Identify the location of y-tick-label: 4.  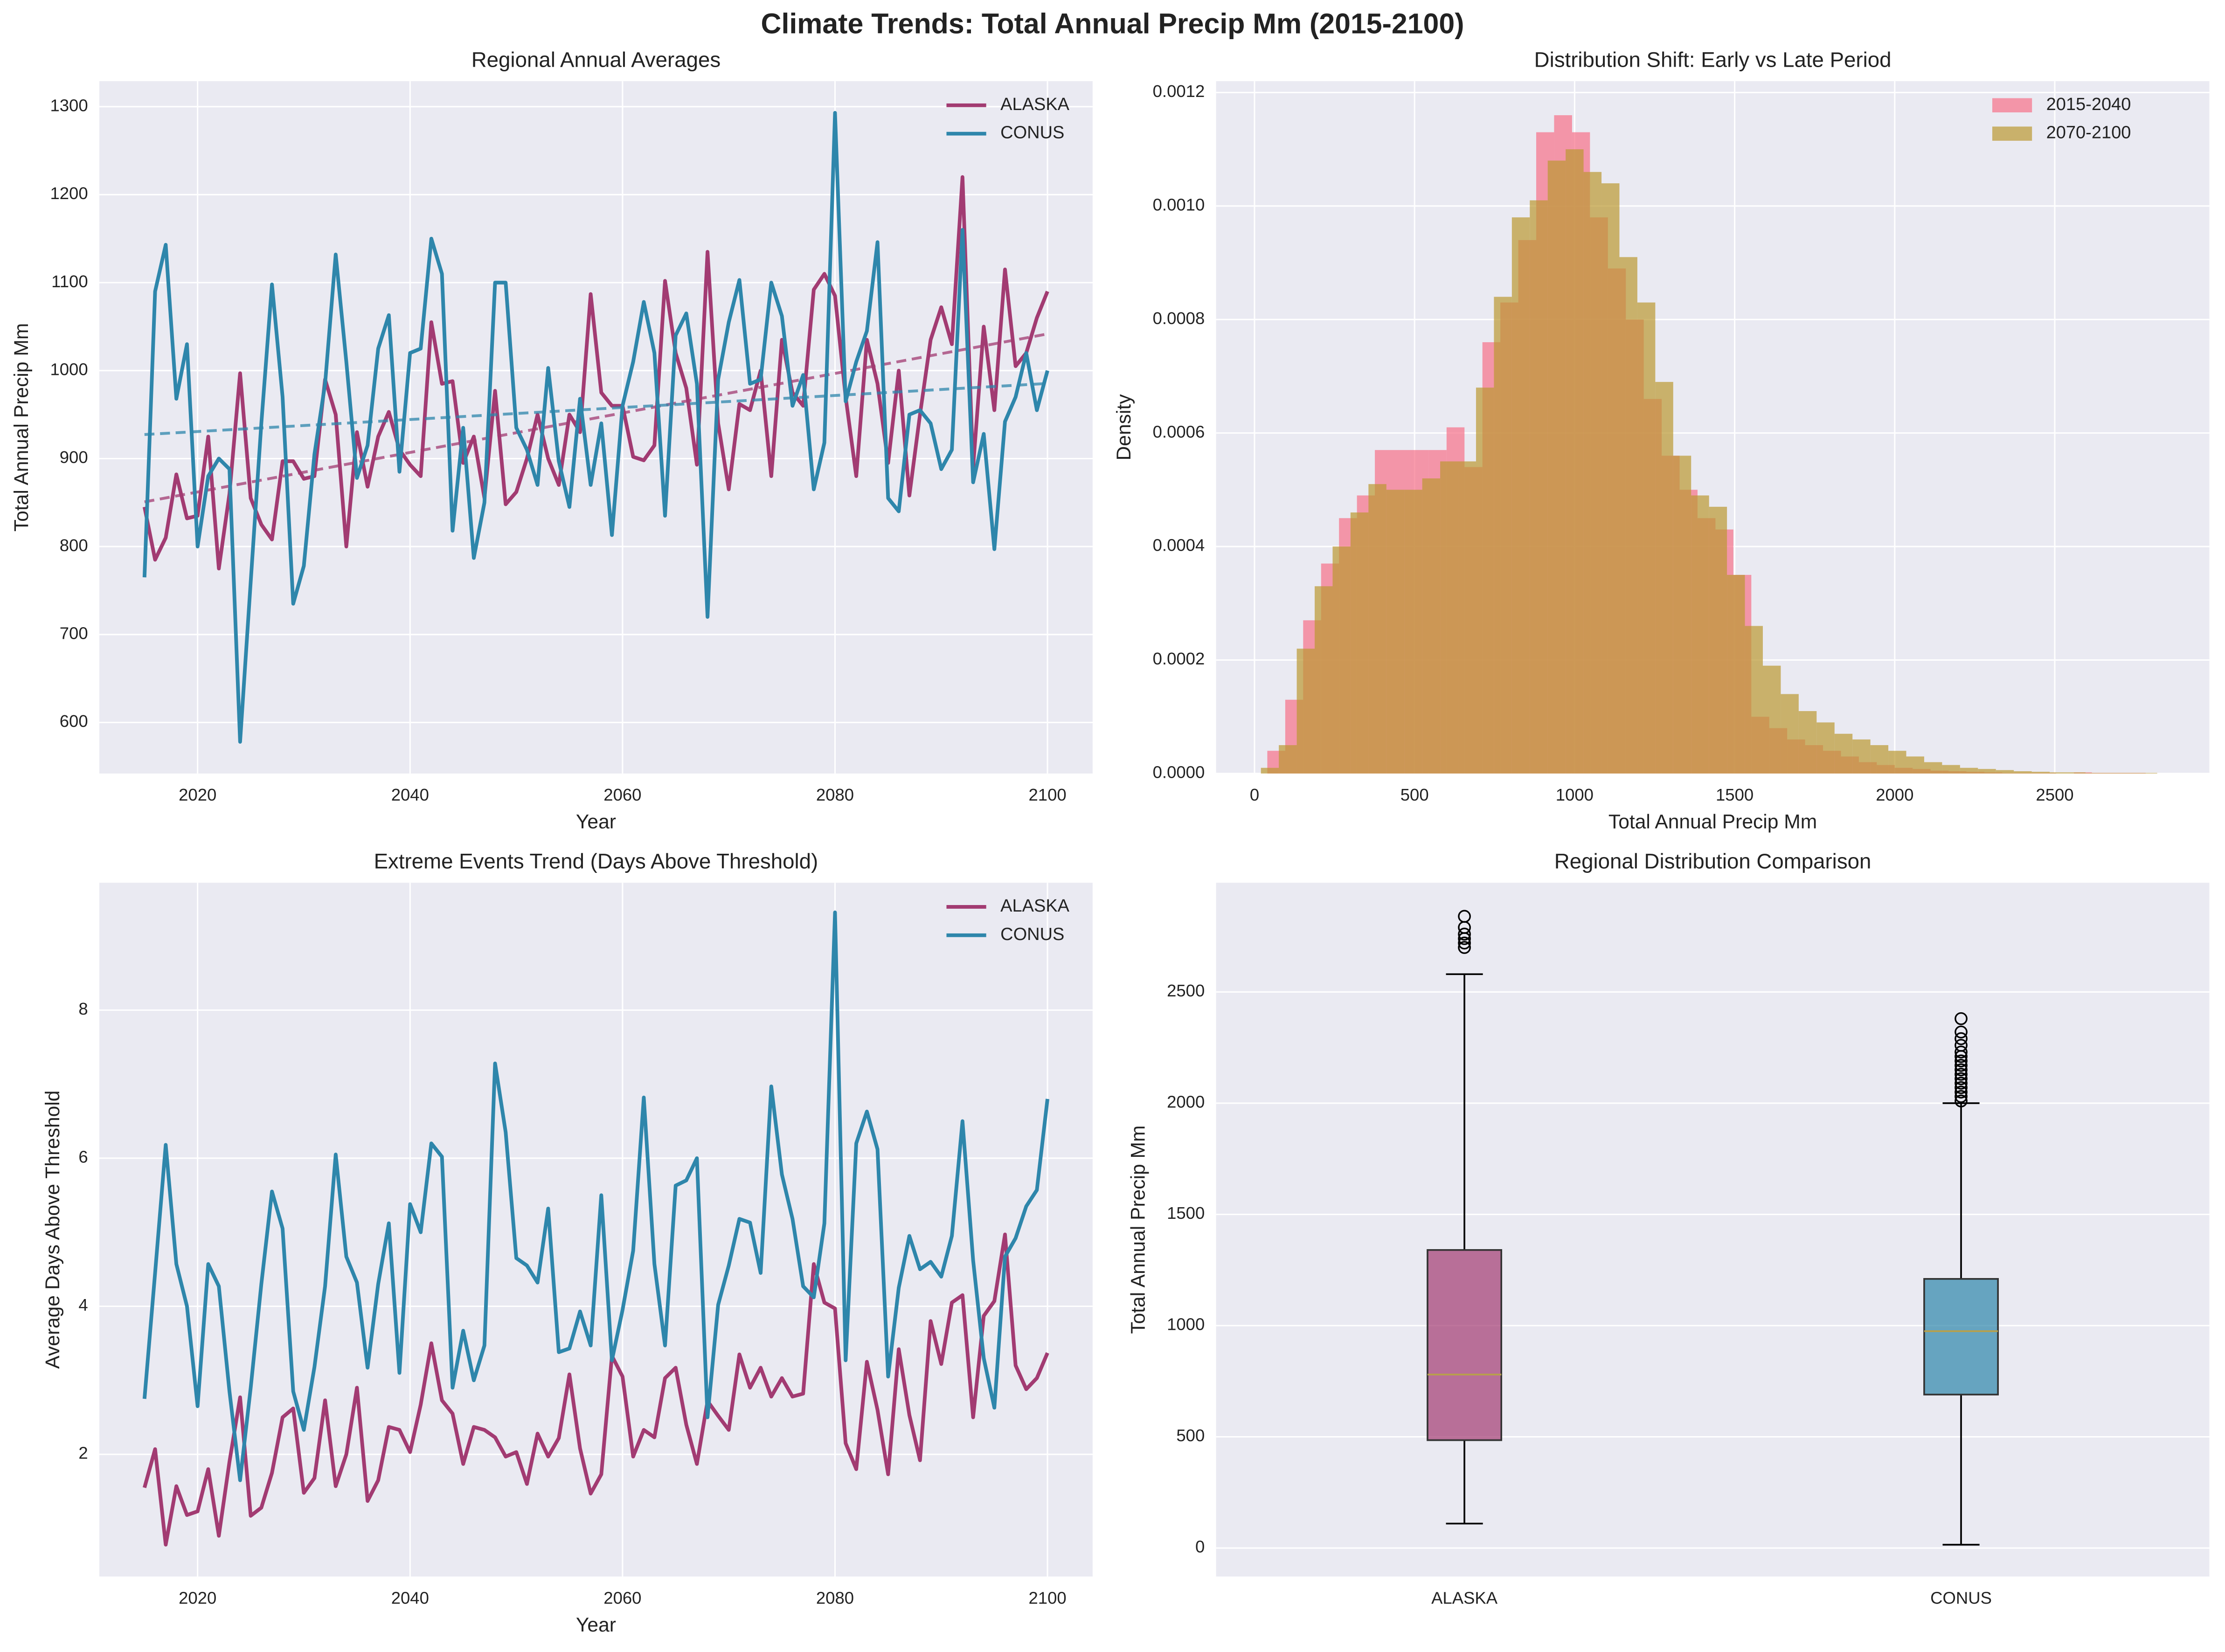
(83, 1304).